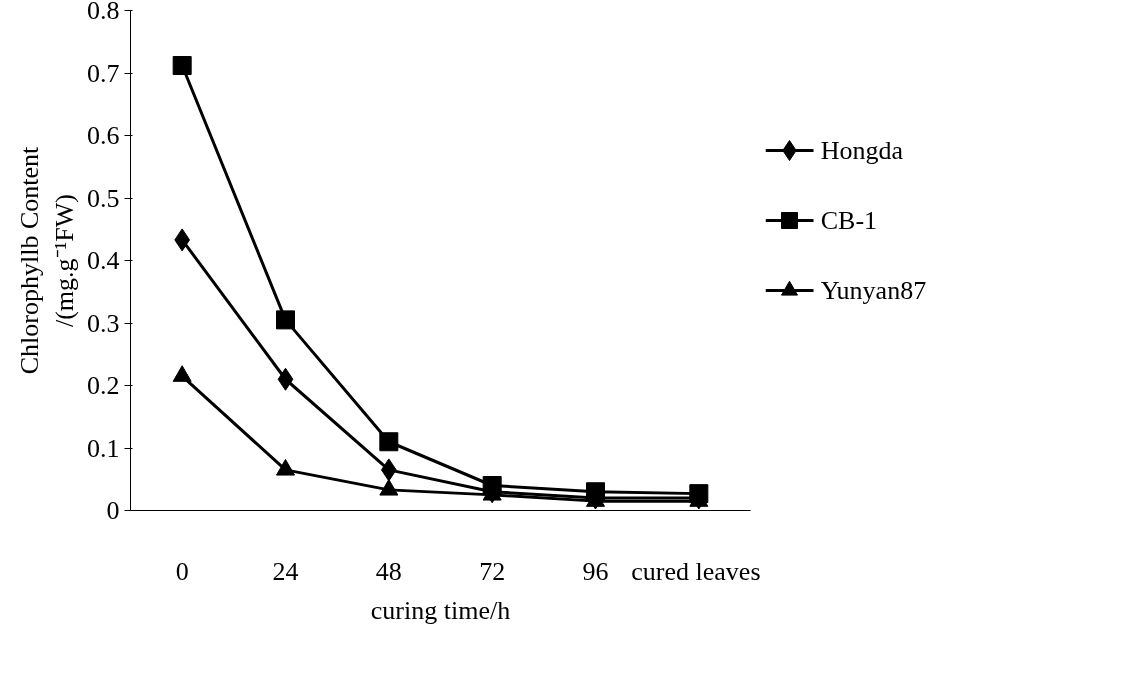 This screenshot has height=696, width=1125. What do you see at coordinates (388, 571) in the screenshot?
I see `x-tick-label: 48` at bounding box center [388, 571].